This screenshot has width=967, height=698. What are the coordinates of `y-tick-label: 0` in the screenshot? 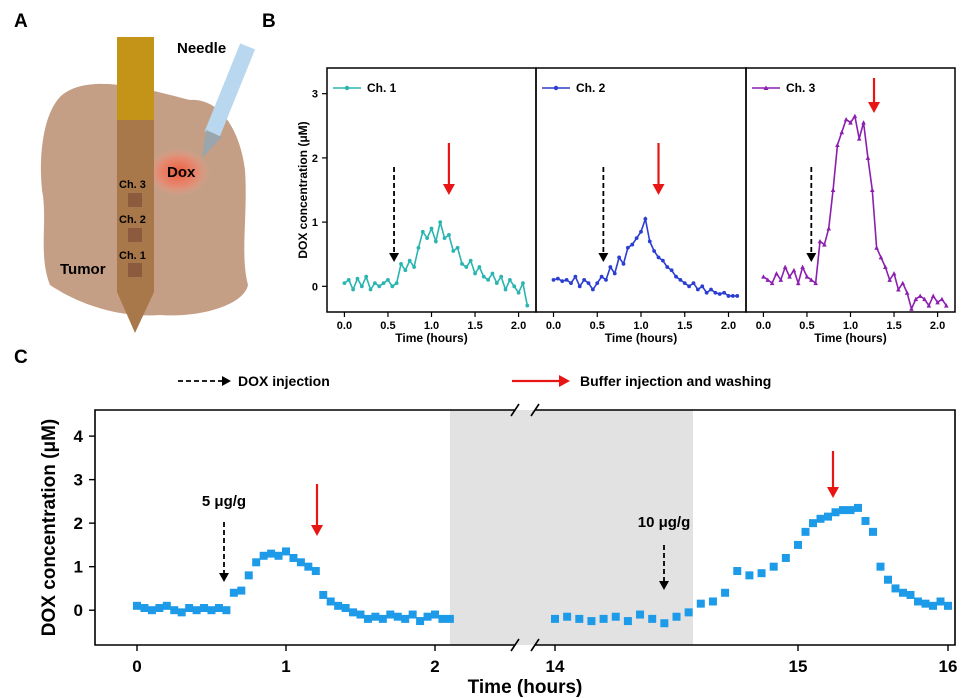 It's located at (78, 610).